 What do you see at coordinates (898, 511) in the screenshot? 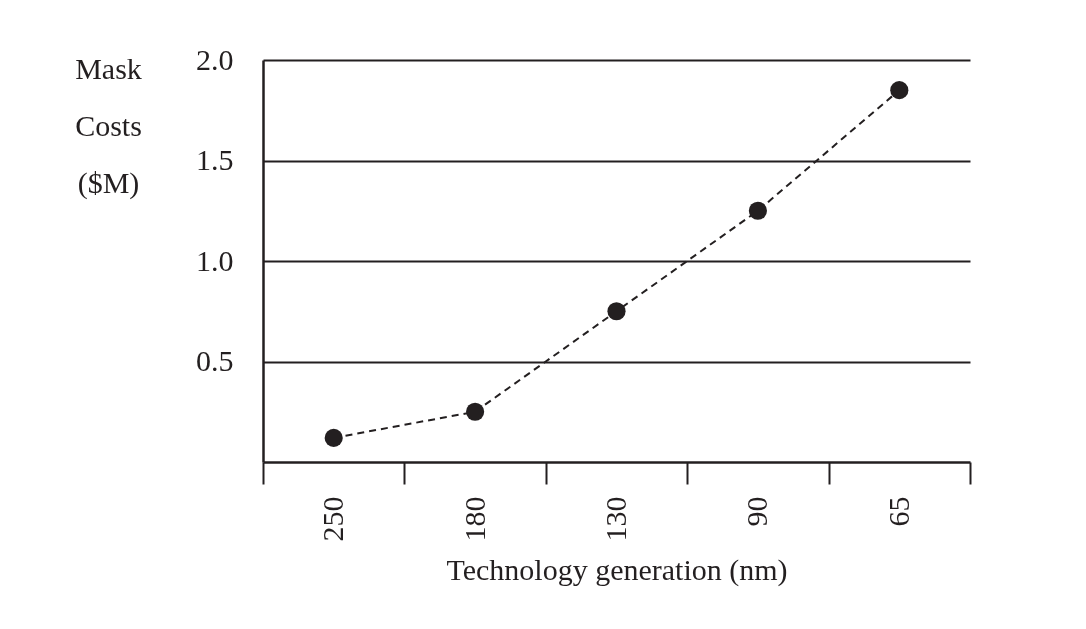
I see `x-tick-label: 65` at bounding box center [898, 511].